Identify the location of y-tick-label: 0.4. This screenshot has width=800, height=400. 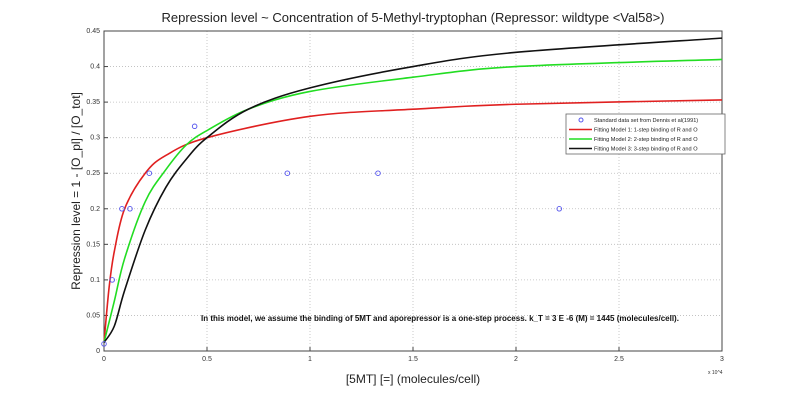
(95, 67).